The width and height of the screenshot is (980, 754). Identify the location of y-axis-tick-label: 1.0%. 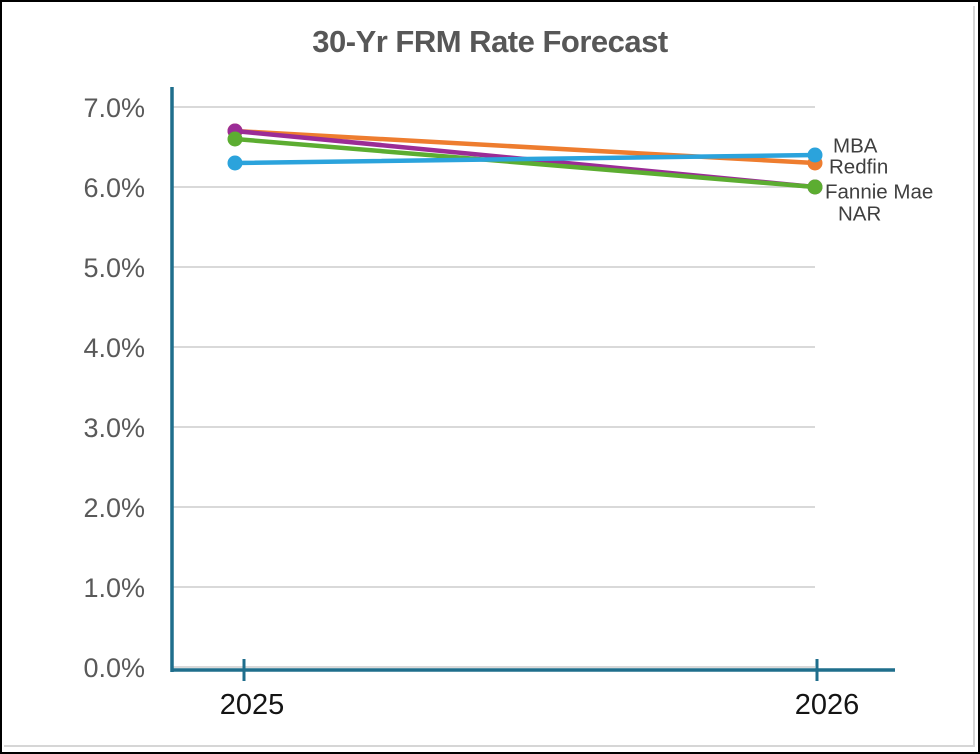
(114, 588).